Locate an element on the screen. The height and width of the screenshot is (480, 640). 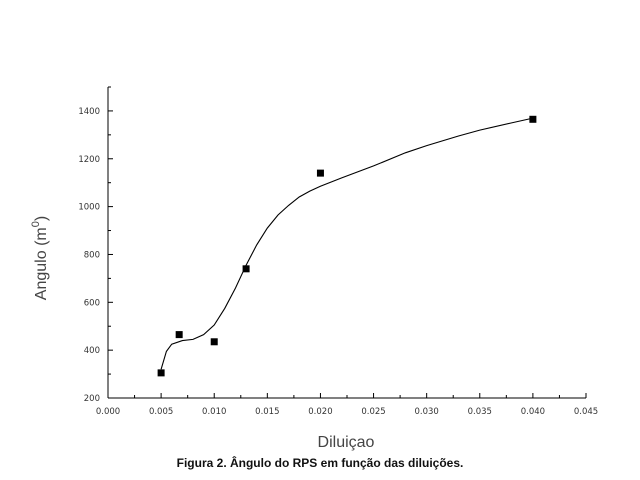
y-tick-label: 800 is located at coordinates (92, 255).